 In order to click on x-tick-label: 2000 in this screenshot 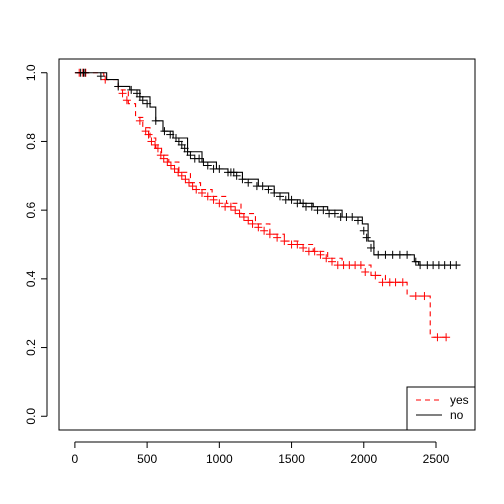, I will do `click(363, 459)`.